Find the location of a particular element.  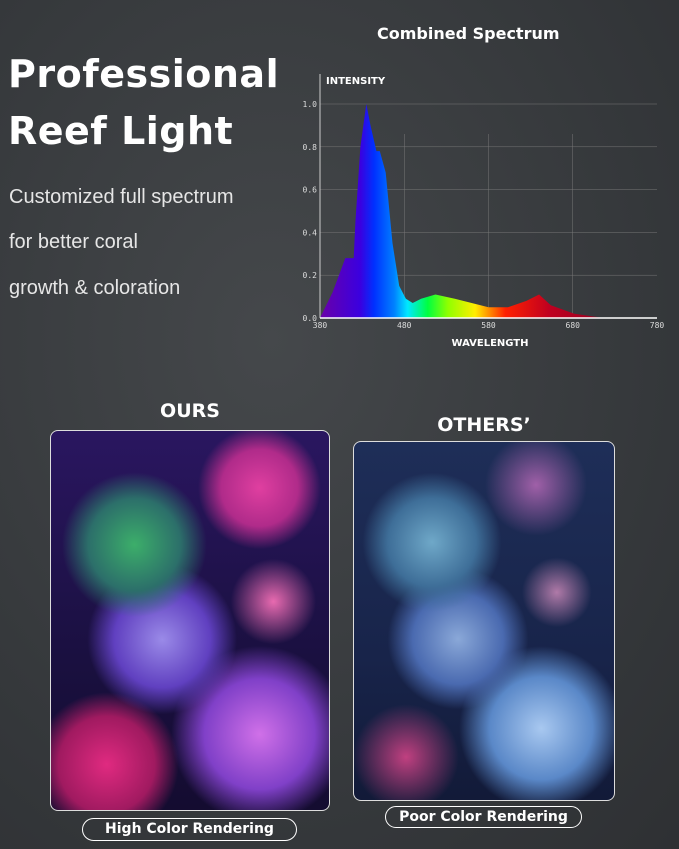

y-axis-label: INTENSITY is located at coordinates (356, 81).